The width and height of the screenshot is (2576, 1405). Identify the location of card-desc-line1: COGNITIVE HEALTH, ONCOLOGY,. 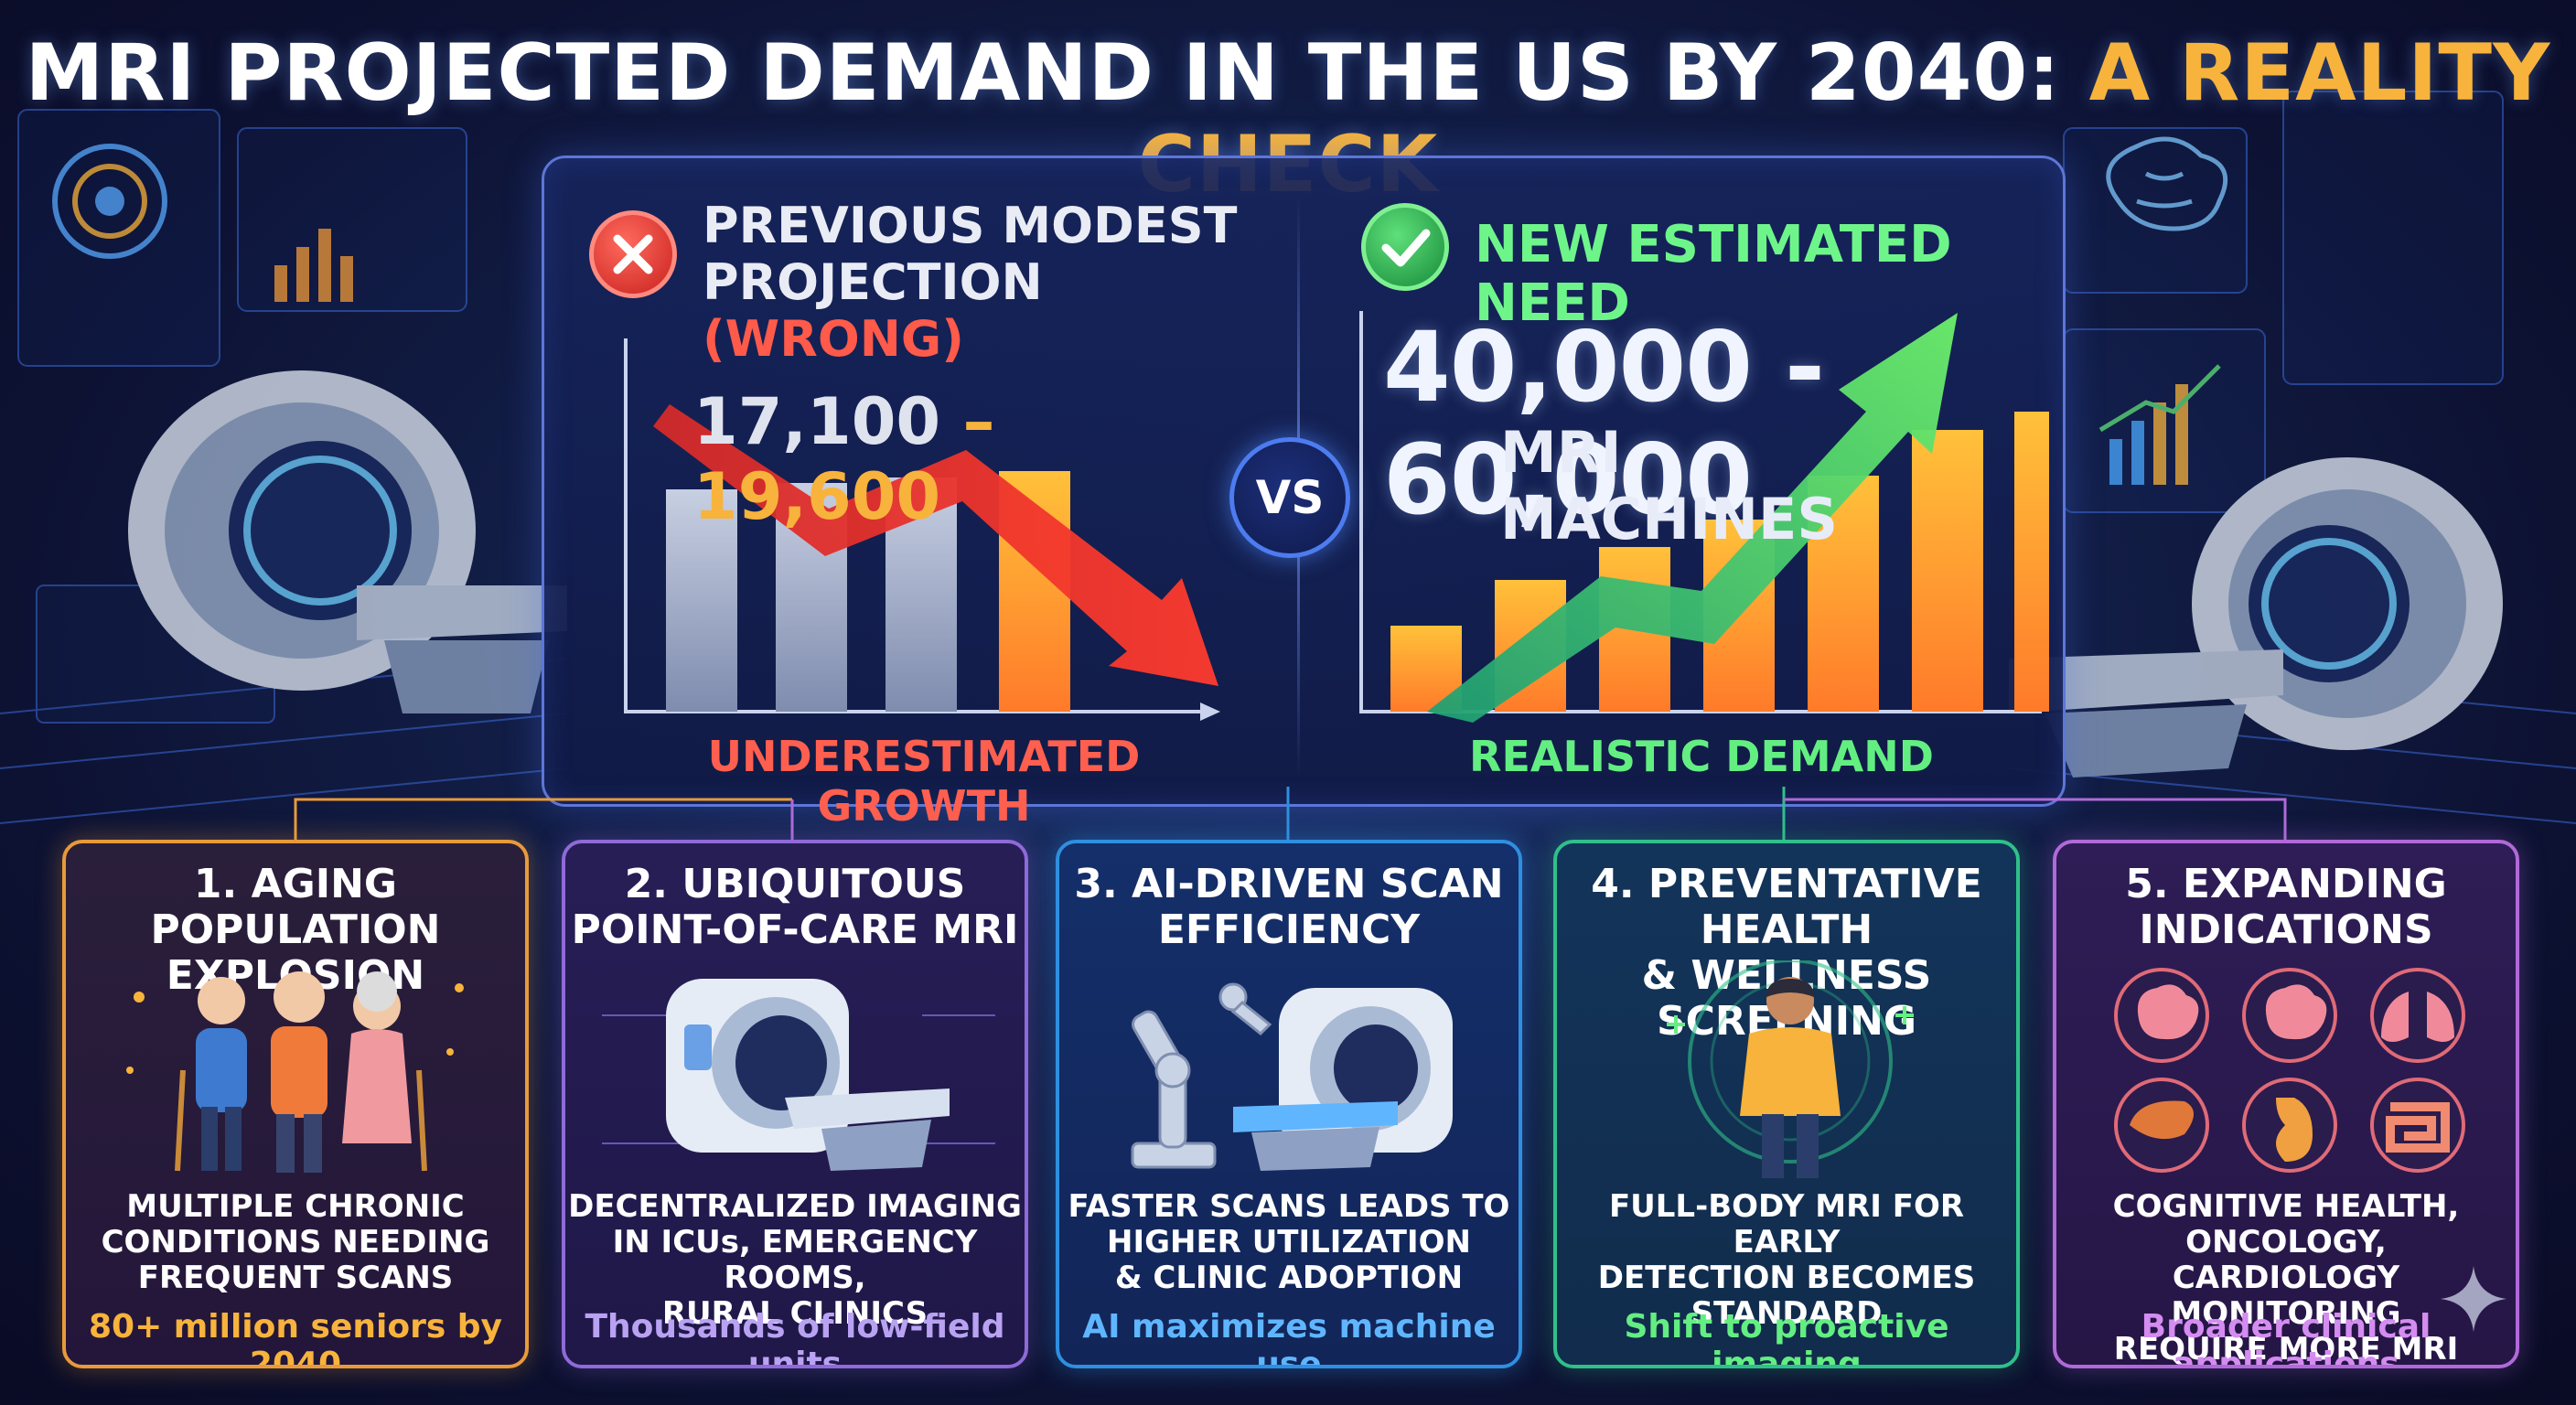
(2286, 1224).